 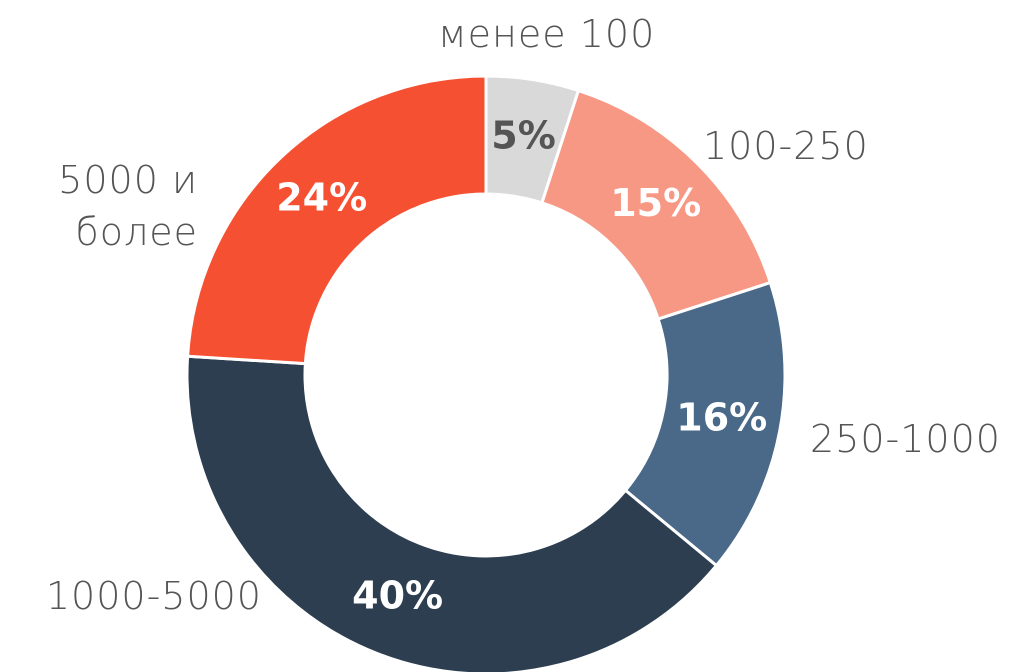 I want to click on value-label: 15%, so click(x=655, y=203).